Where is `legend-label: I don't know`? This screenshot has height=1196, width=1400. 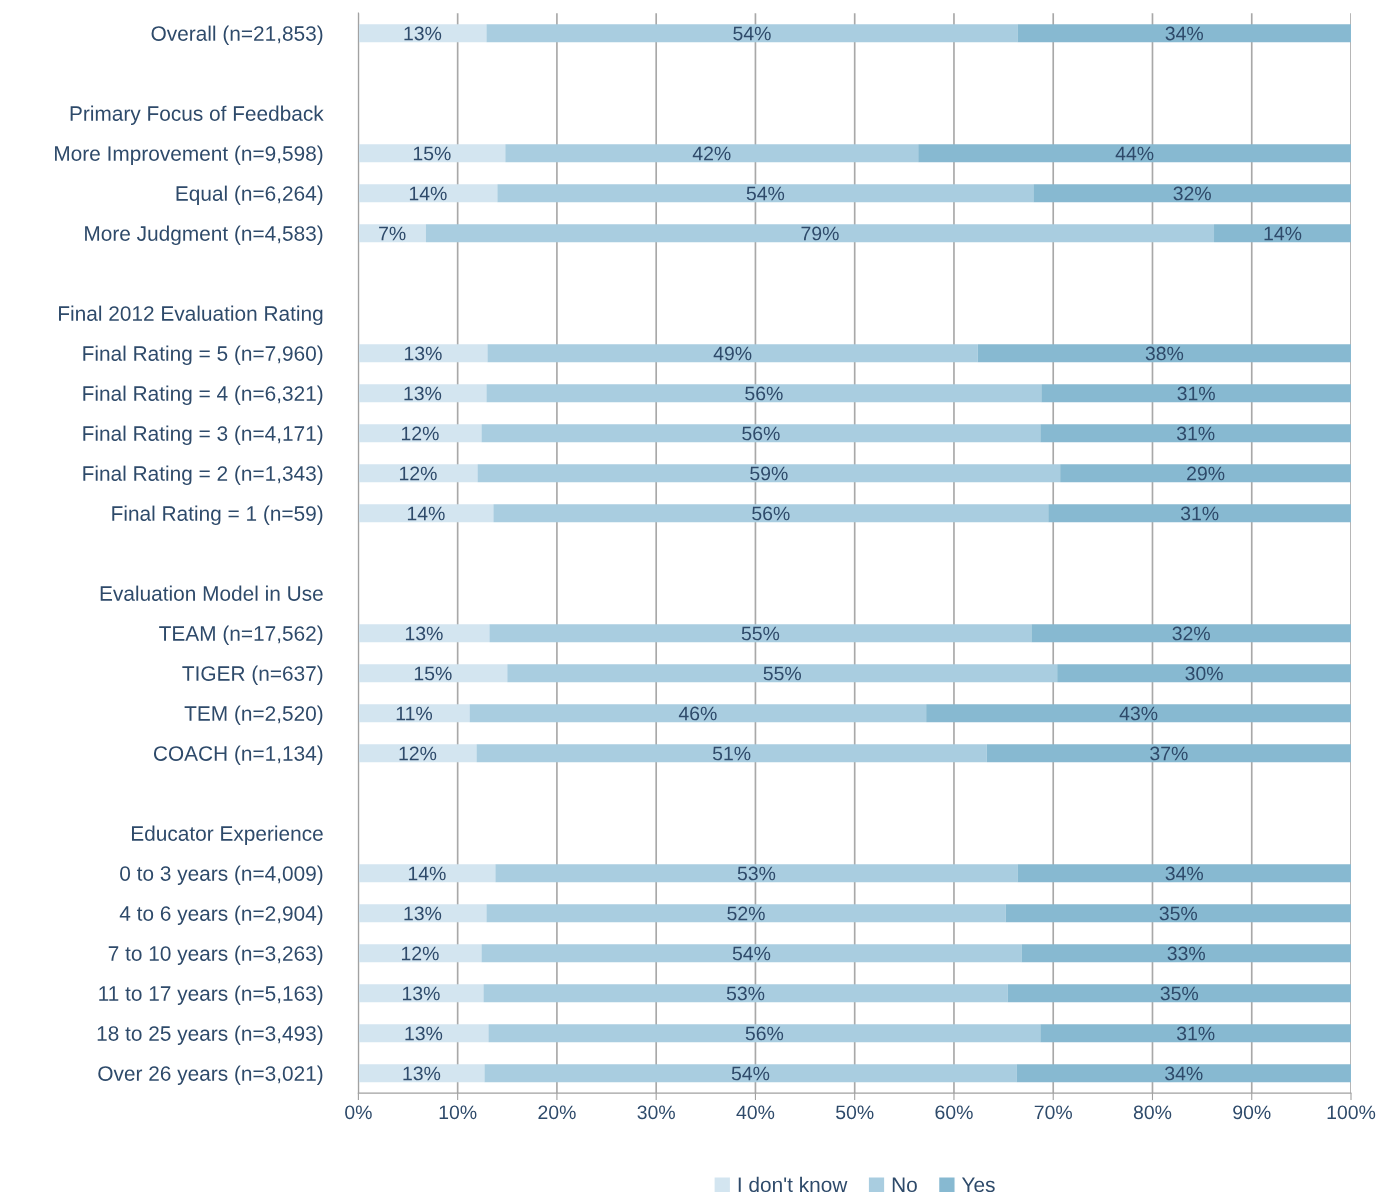
legend-label: I don't know is located at coordinates (793, 1184).